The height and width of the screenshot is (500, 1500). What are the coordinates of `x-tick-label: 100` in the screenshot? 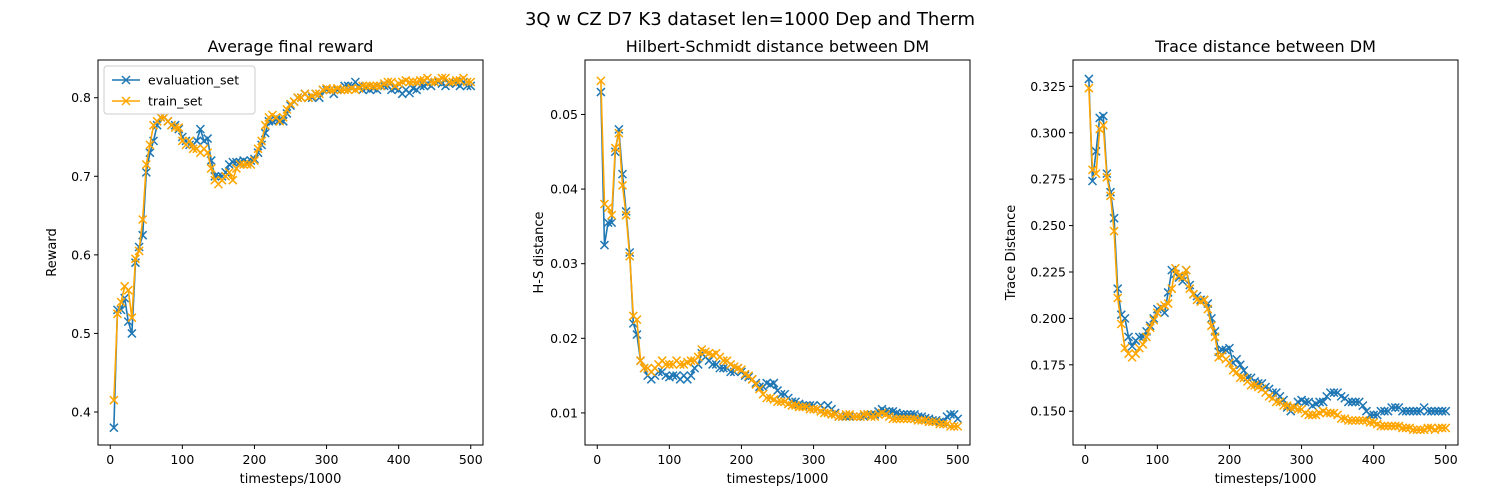 It's located at (1157, 459).